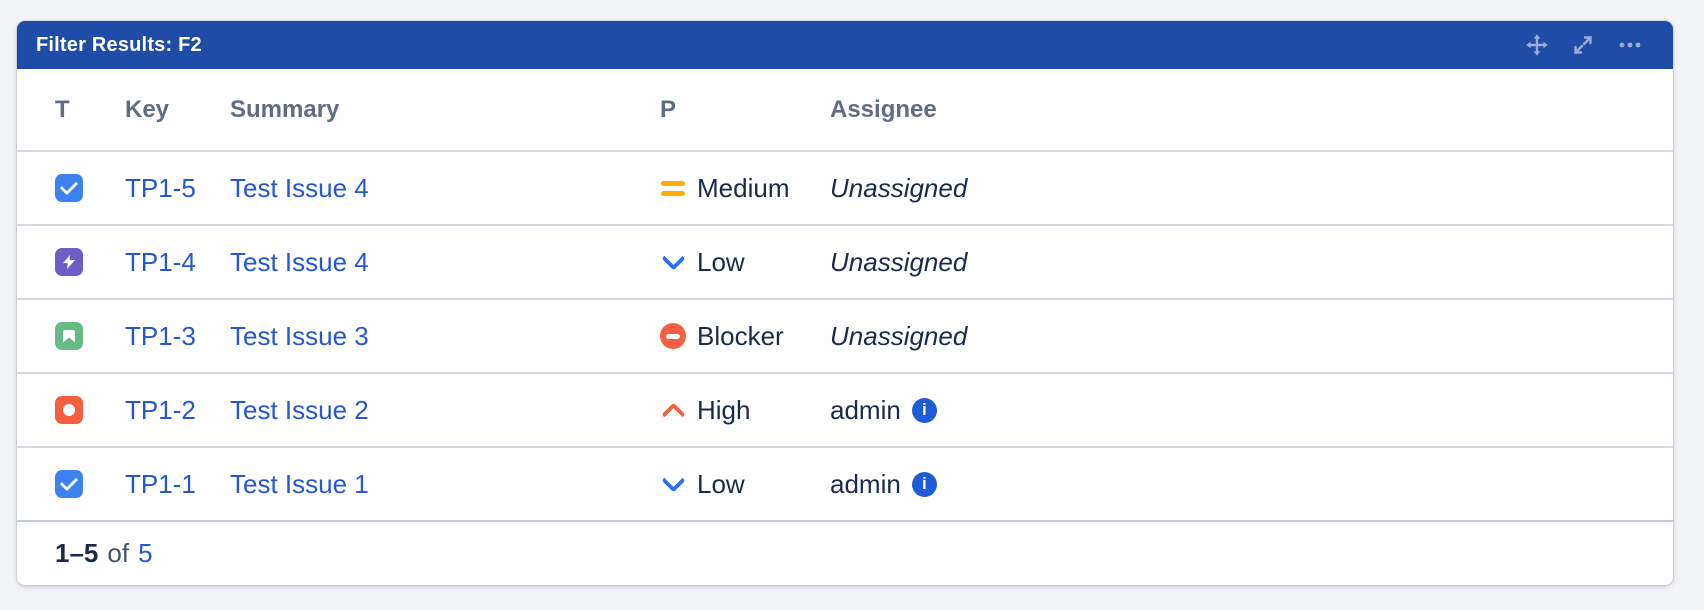 The width and height of the screenshot is (1704, 610). Describe the element at coordinates (145, 552) in the screenshot. I see `pagination-total-link: 5` at that location.